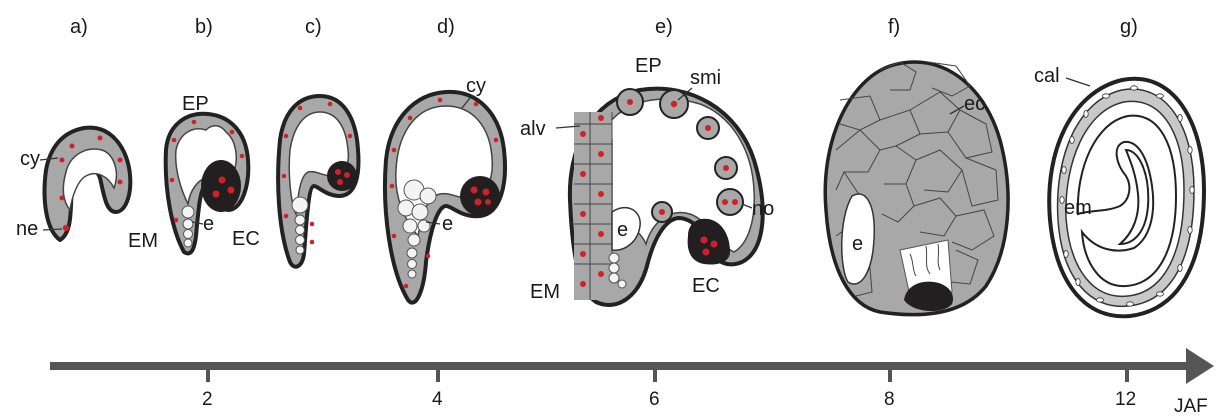 This screenshot has width=1217, height=416. I want to click on label-nucleus-a: ne, so click(27, 229).